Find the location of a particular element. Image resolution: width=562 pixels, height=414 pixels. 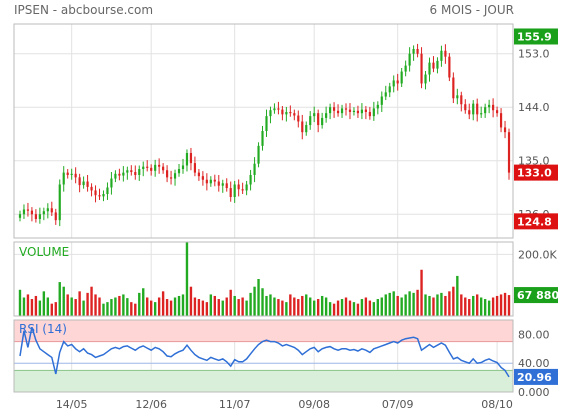

date-axis: 14/05 12/06 11/07 09/08 07/09 08/10 is located at coordinates (284, 404).